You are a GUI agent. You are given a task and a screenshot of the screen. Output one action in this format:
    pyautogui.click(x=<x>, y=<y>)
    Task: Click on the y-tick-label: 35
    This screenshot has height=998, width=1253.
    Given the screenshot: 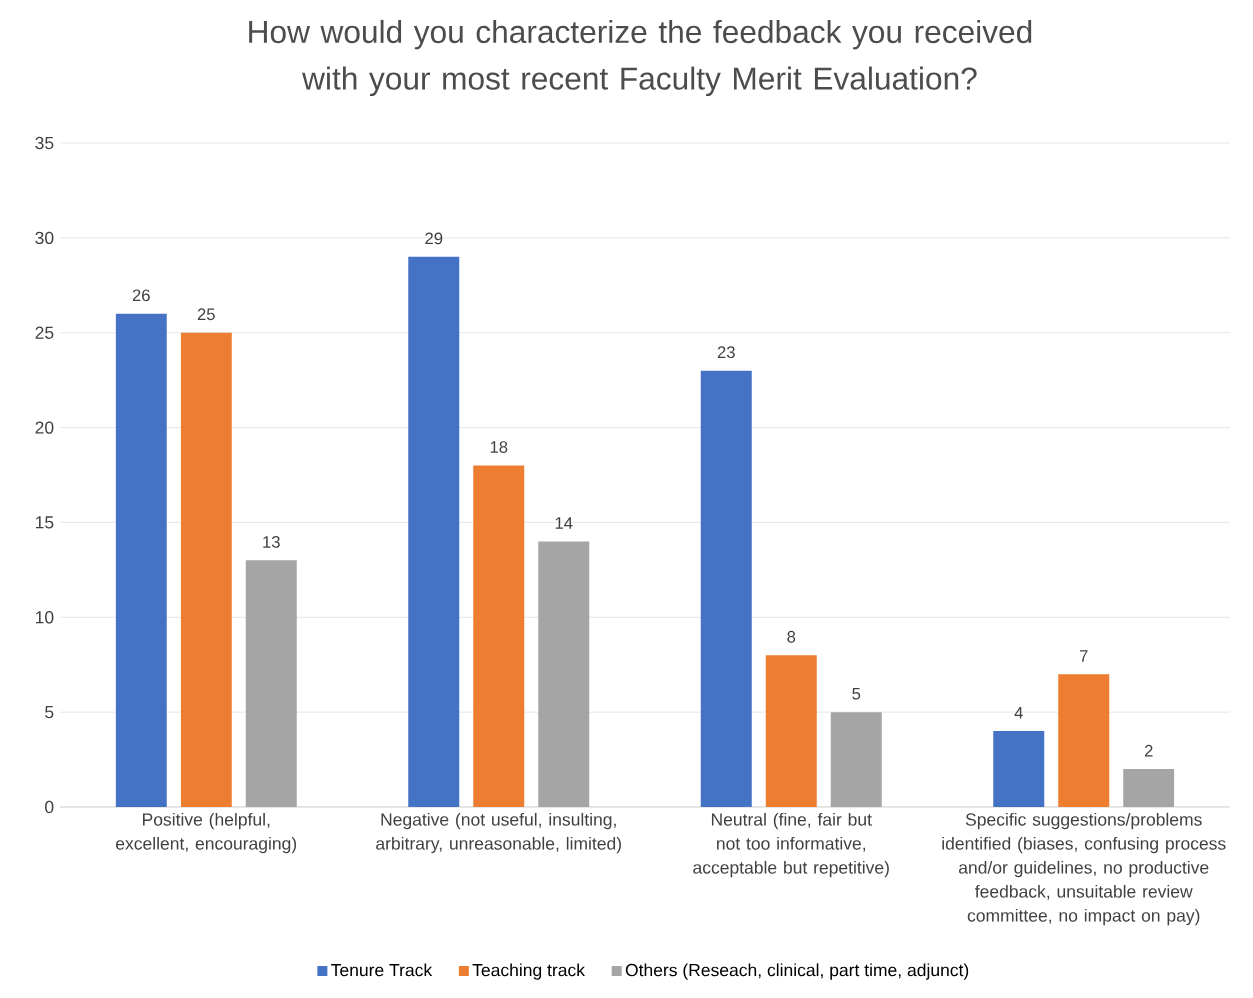 What is the action you would take?
    pyautogui.click(x=44, y=143)
    